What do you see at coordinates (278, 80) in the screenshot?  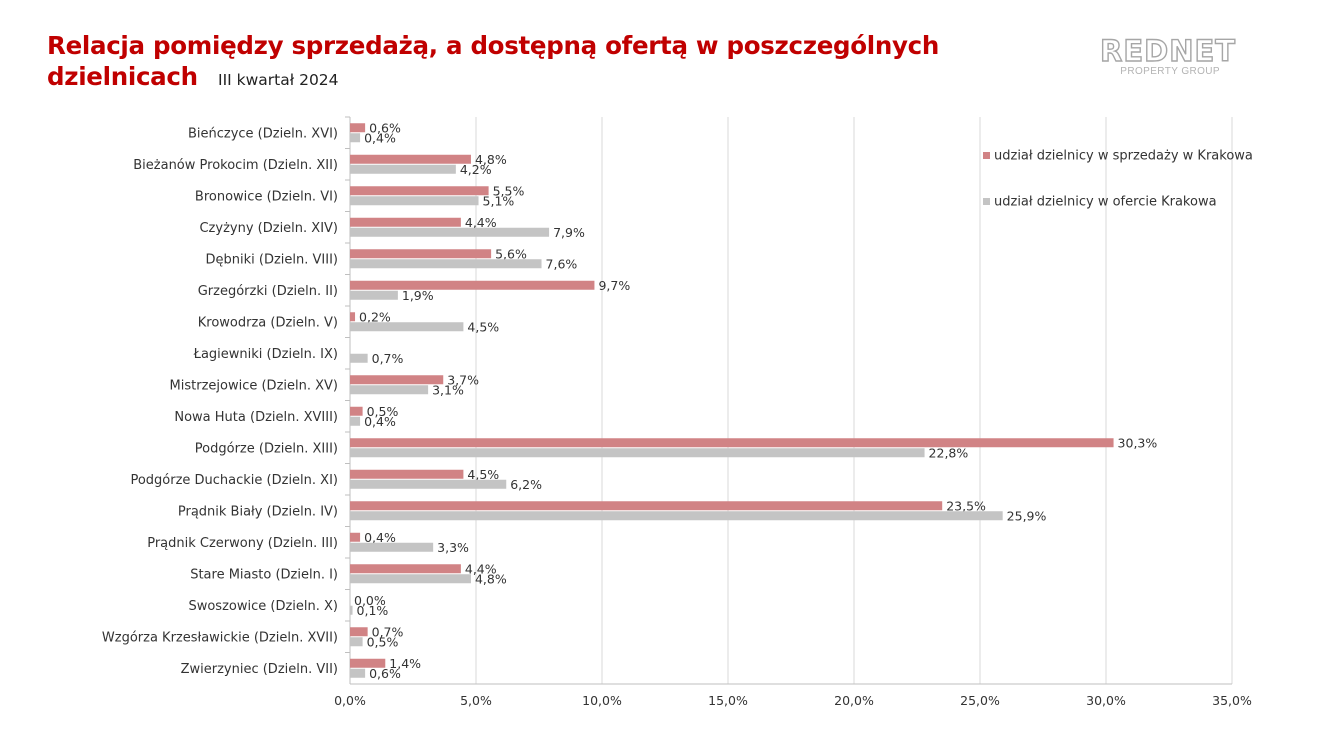 I see `chart-subtitle: III kwartał 2024` at bounding box center [278, 80].